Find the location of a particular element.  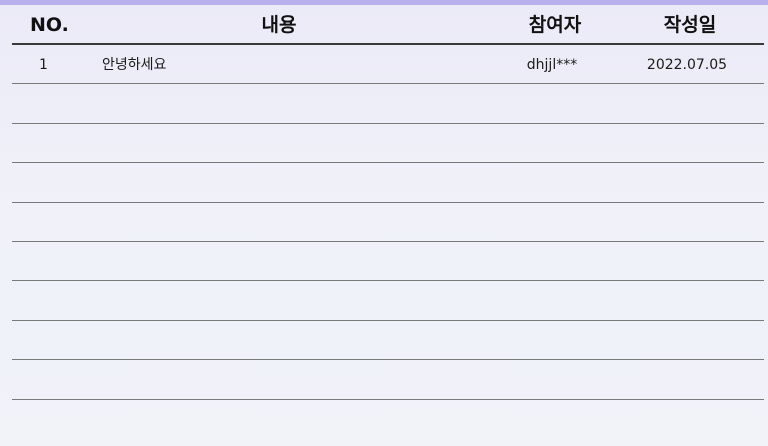

top-accent-bar is located at coordinates (384, 2).